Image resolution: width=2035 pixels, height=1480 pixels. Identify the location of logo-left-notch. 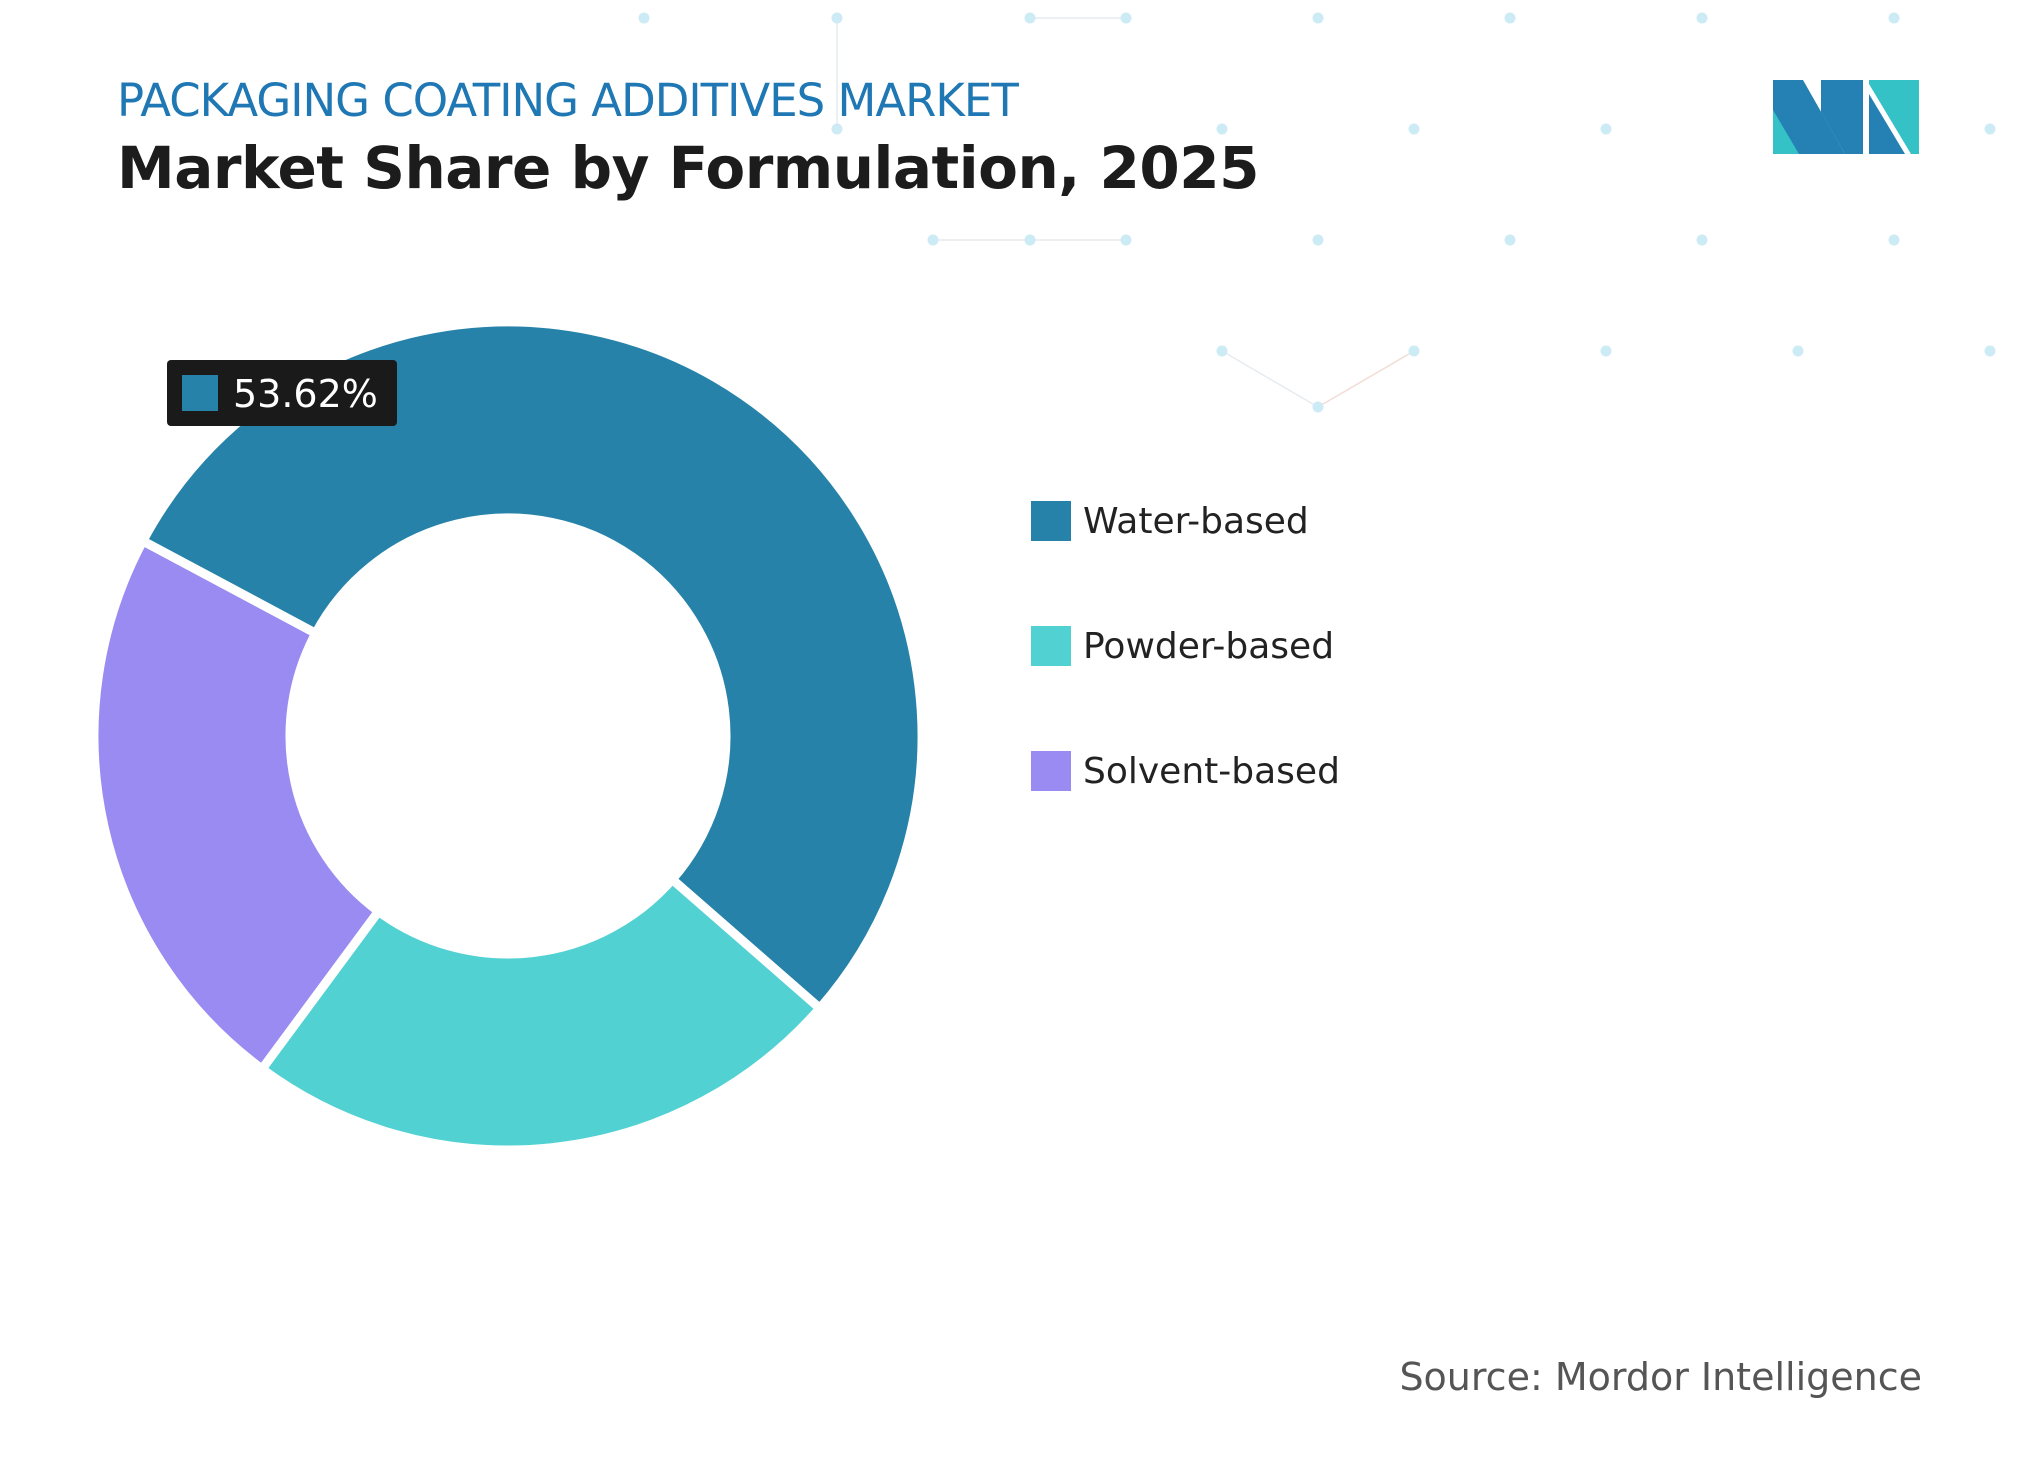
(1786, 132).